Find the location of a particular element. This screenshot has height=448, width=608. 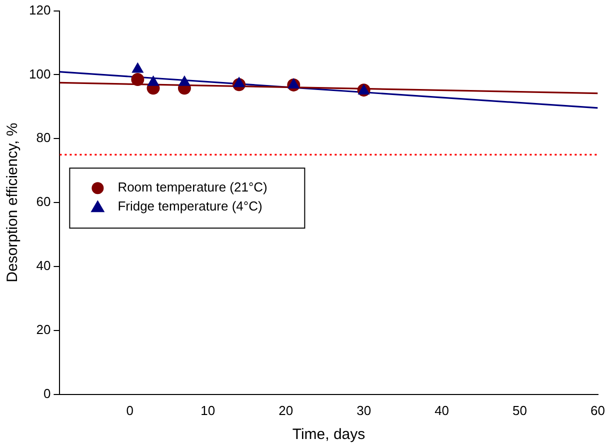

x-tick-label: 0 is located at coordinates (130, 410).